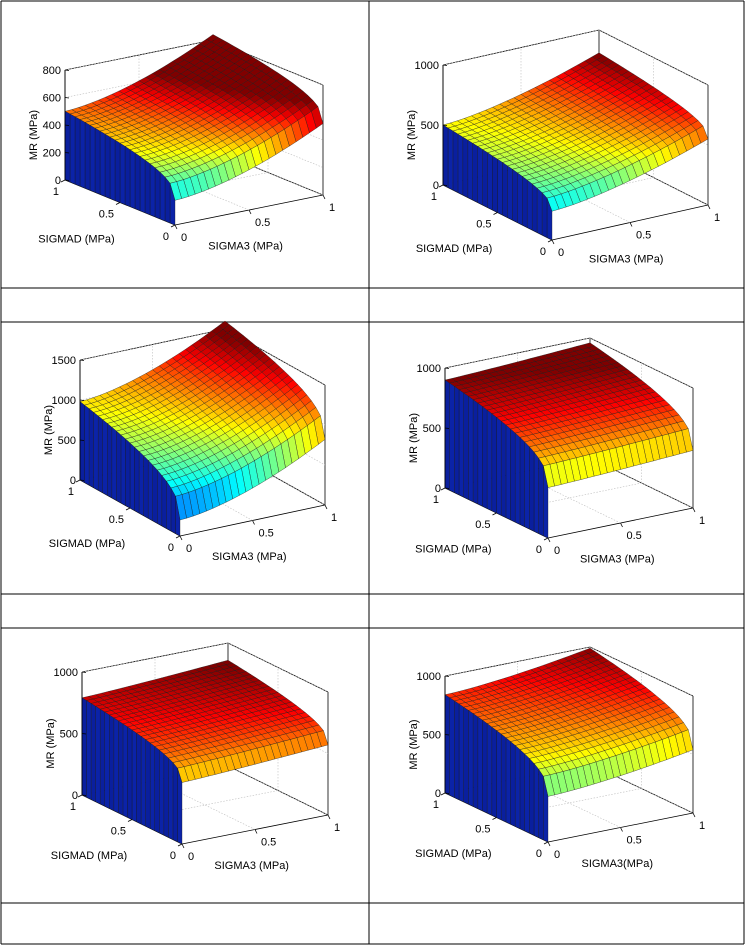 This screenshot has height=945, width=745. Describe the element at coordinates (64, 421) in the screenshot. I see `z-axis: 0 500 1000 1500 MR (MPa)` at that location.